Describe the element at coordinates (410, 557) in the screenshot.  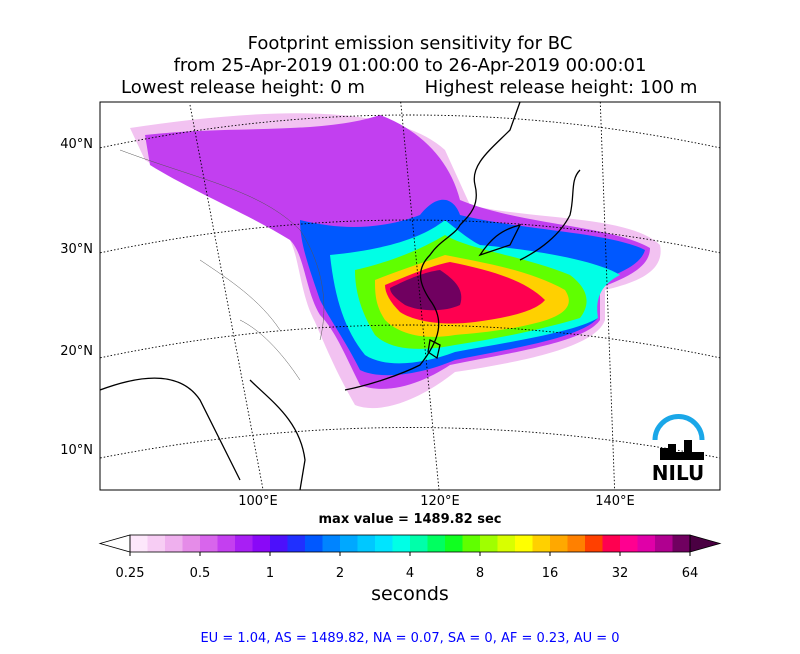
I see `colorbar: 0.25 0.5 1 2 4 8 16 32 64` at that location.